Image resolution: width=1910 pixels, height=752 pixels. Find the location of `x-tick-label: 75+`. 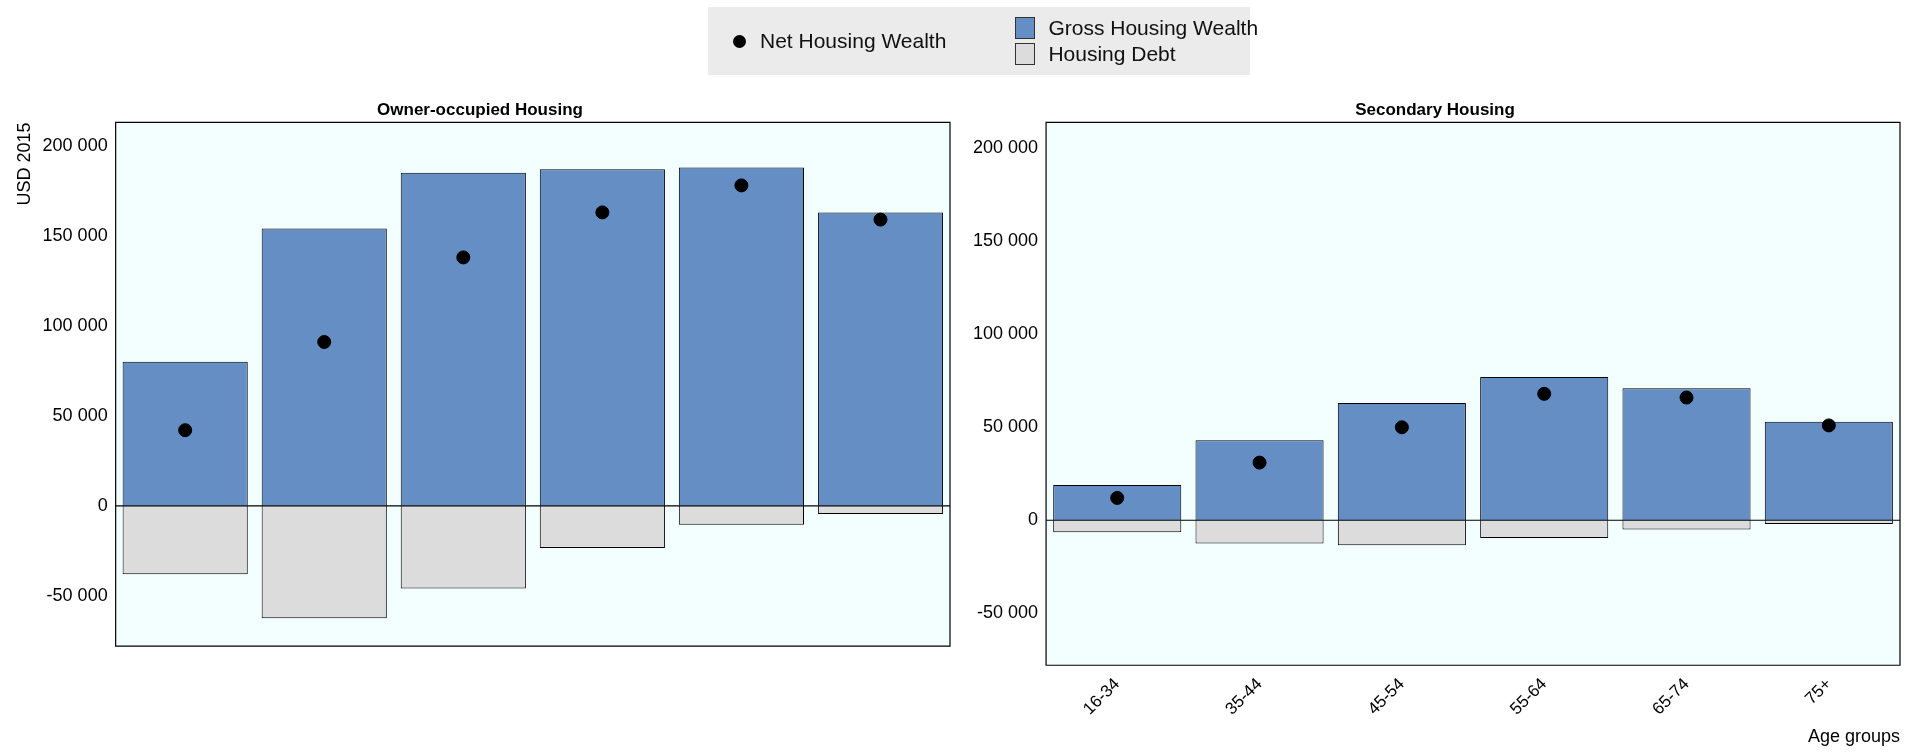

x-tick-label: 75+ is located at coordinates (1818, 691).